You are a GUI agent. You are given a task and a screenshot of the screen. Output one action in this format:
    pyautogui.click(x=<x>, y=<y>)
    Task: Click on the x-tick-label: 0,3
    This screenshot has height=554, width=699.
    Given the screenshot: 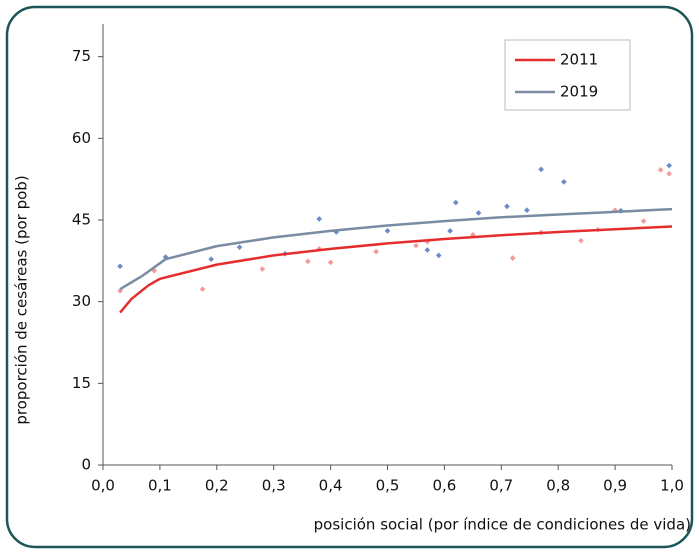 What is the action you would take?
    pyautogui.click(x=274, y=486)
    